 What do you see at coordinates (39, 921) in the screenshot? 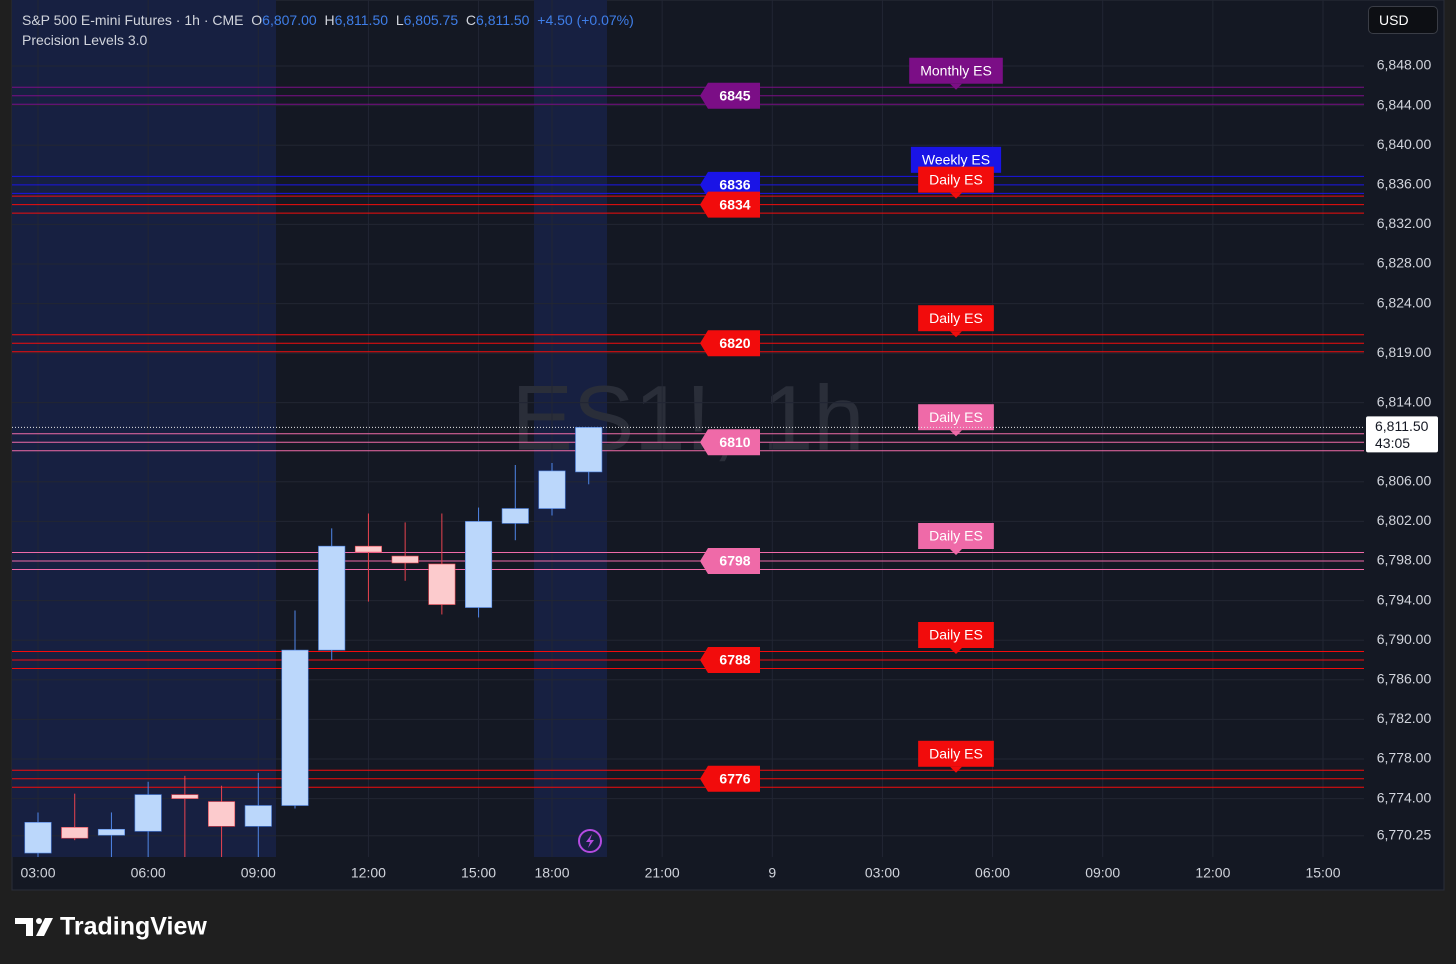
I see `logo-mark` at bounding box center [39, 921].